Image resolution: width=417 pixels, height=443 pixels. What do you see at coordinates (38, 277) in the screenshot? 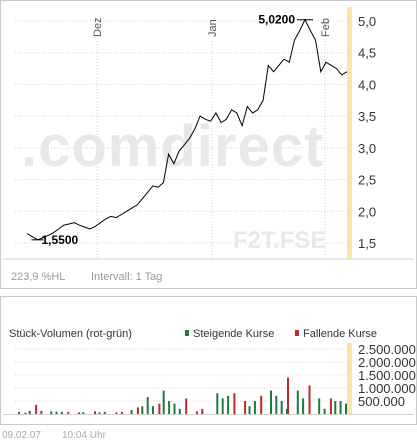
I see `performance-label: 223,9 %HL` at bounding box center [38, 277].